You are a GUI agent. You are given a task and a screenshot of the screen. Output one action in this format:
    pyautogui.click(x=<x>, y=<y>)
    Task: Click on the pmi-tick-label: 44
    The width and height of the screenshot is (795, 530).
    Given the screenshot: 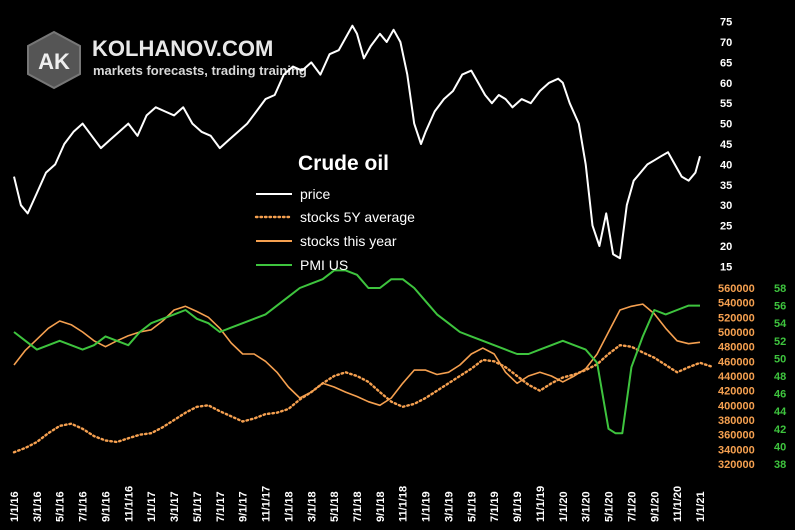 What is the action you would take?
    pyautogui.click(x=780, y=412)
    